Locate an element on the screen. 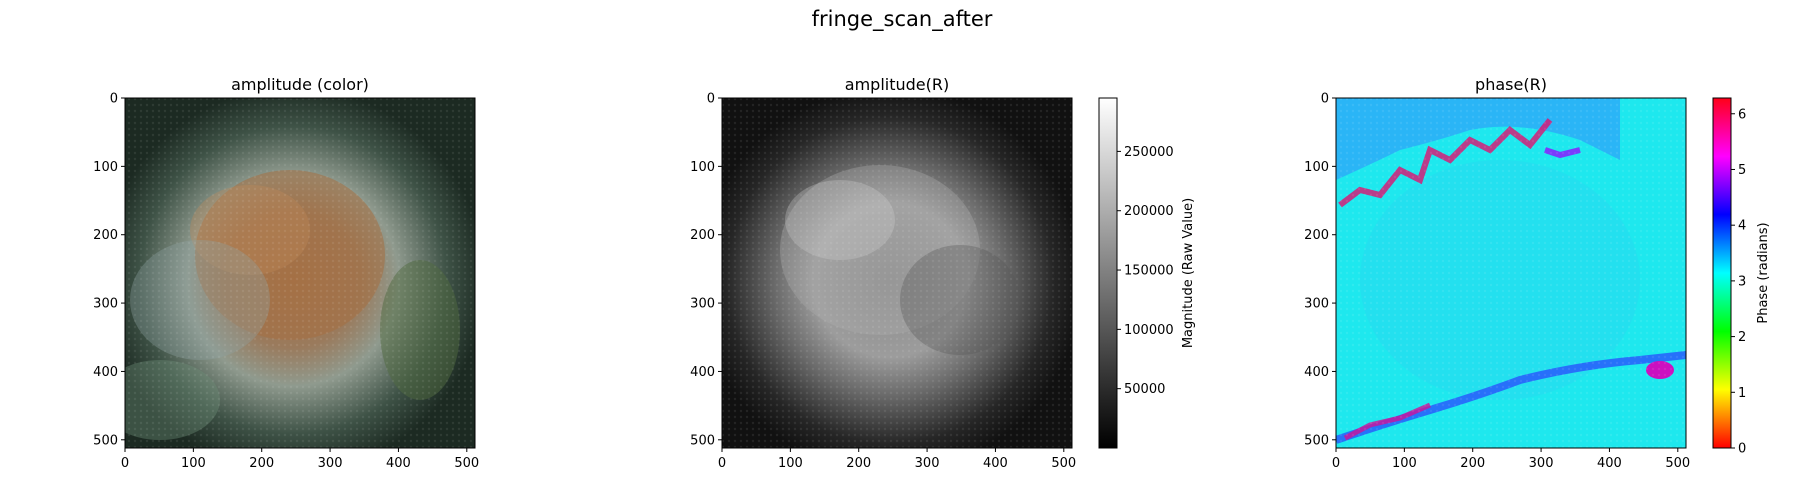 This screenshot has width=1800, height=500. colorbar-label: Phase (radians) is located at coordinates (1763, 272).